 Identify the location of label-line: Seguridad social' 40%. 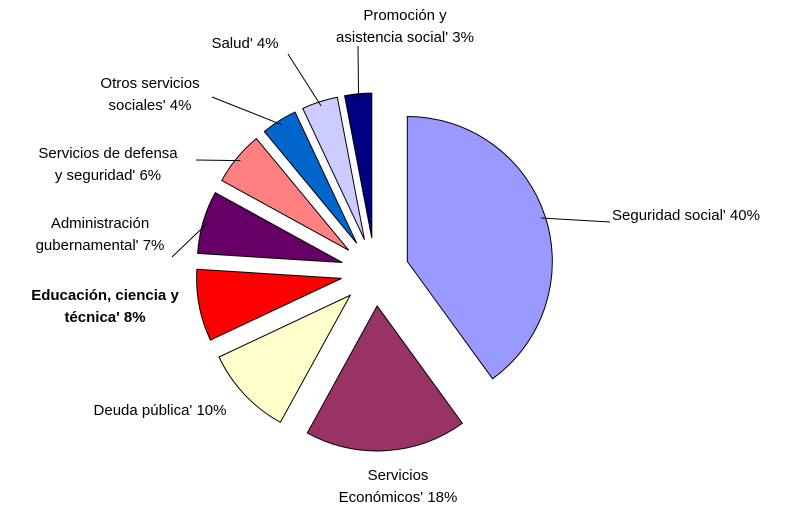
(686, 215).